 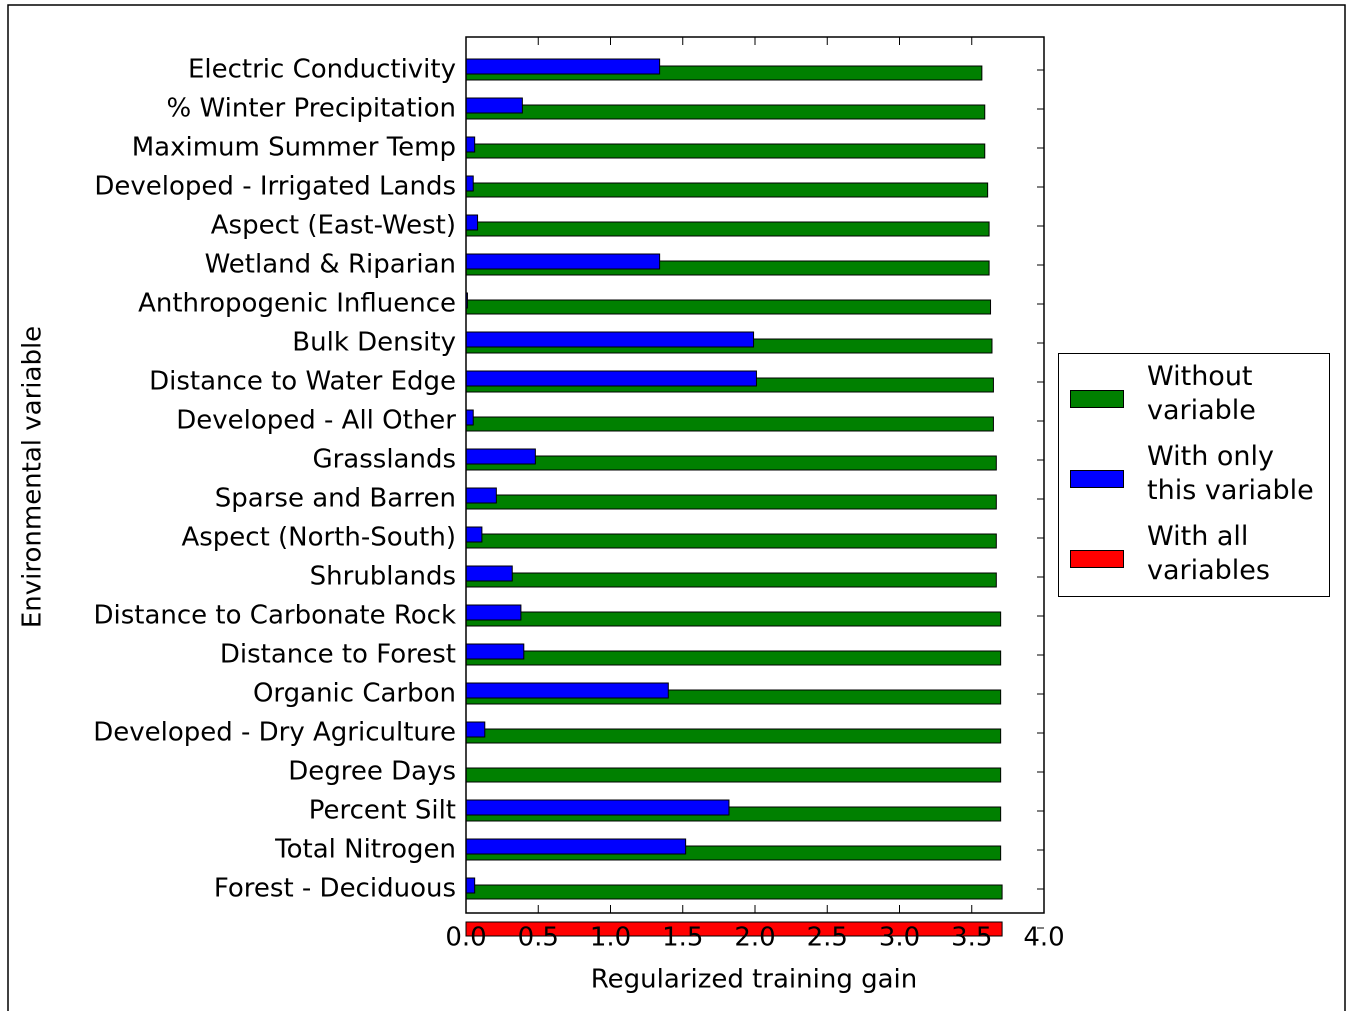 I want to click on x-tick-label: 2.5, so click(x=827, y=938).